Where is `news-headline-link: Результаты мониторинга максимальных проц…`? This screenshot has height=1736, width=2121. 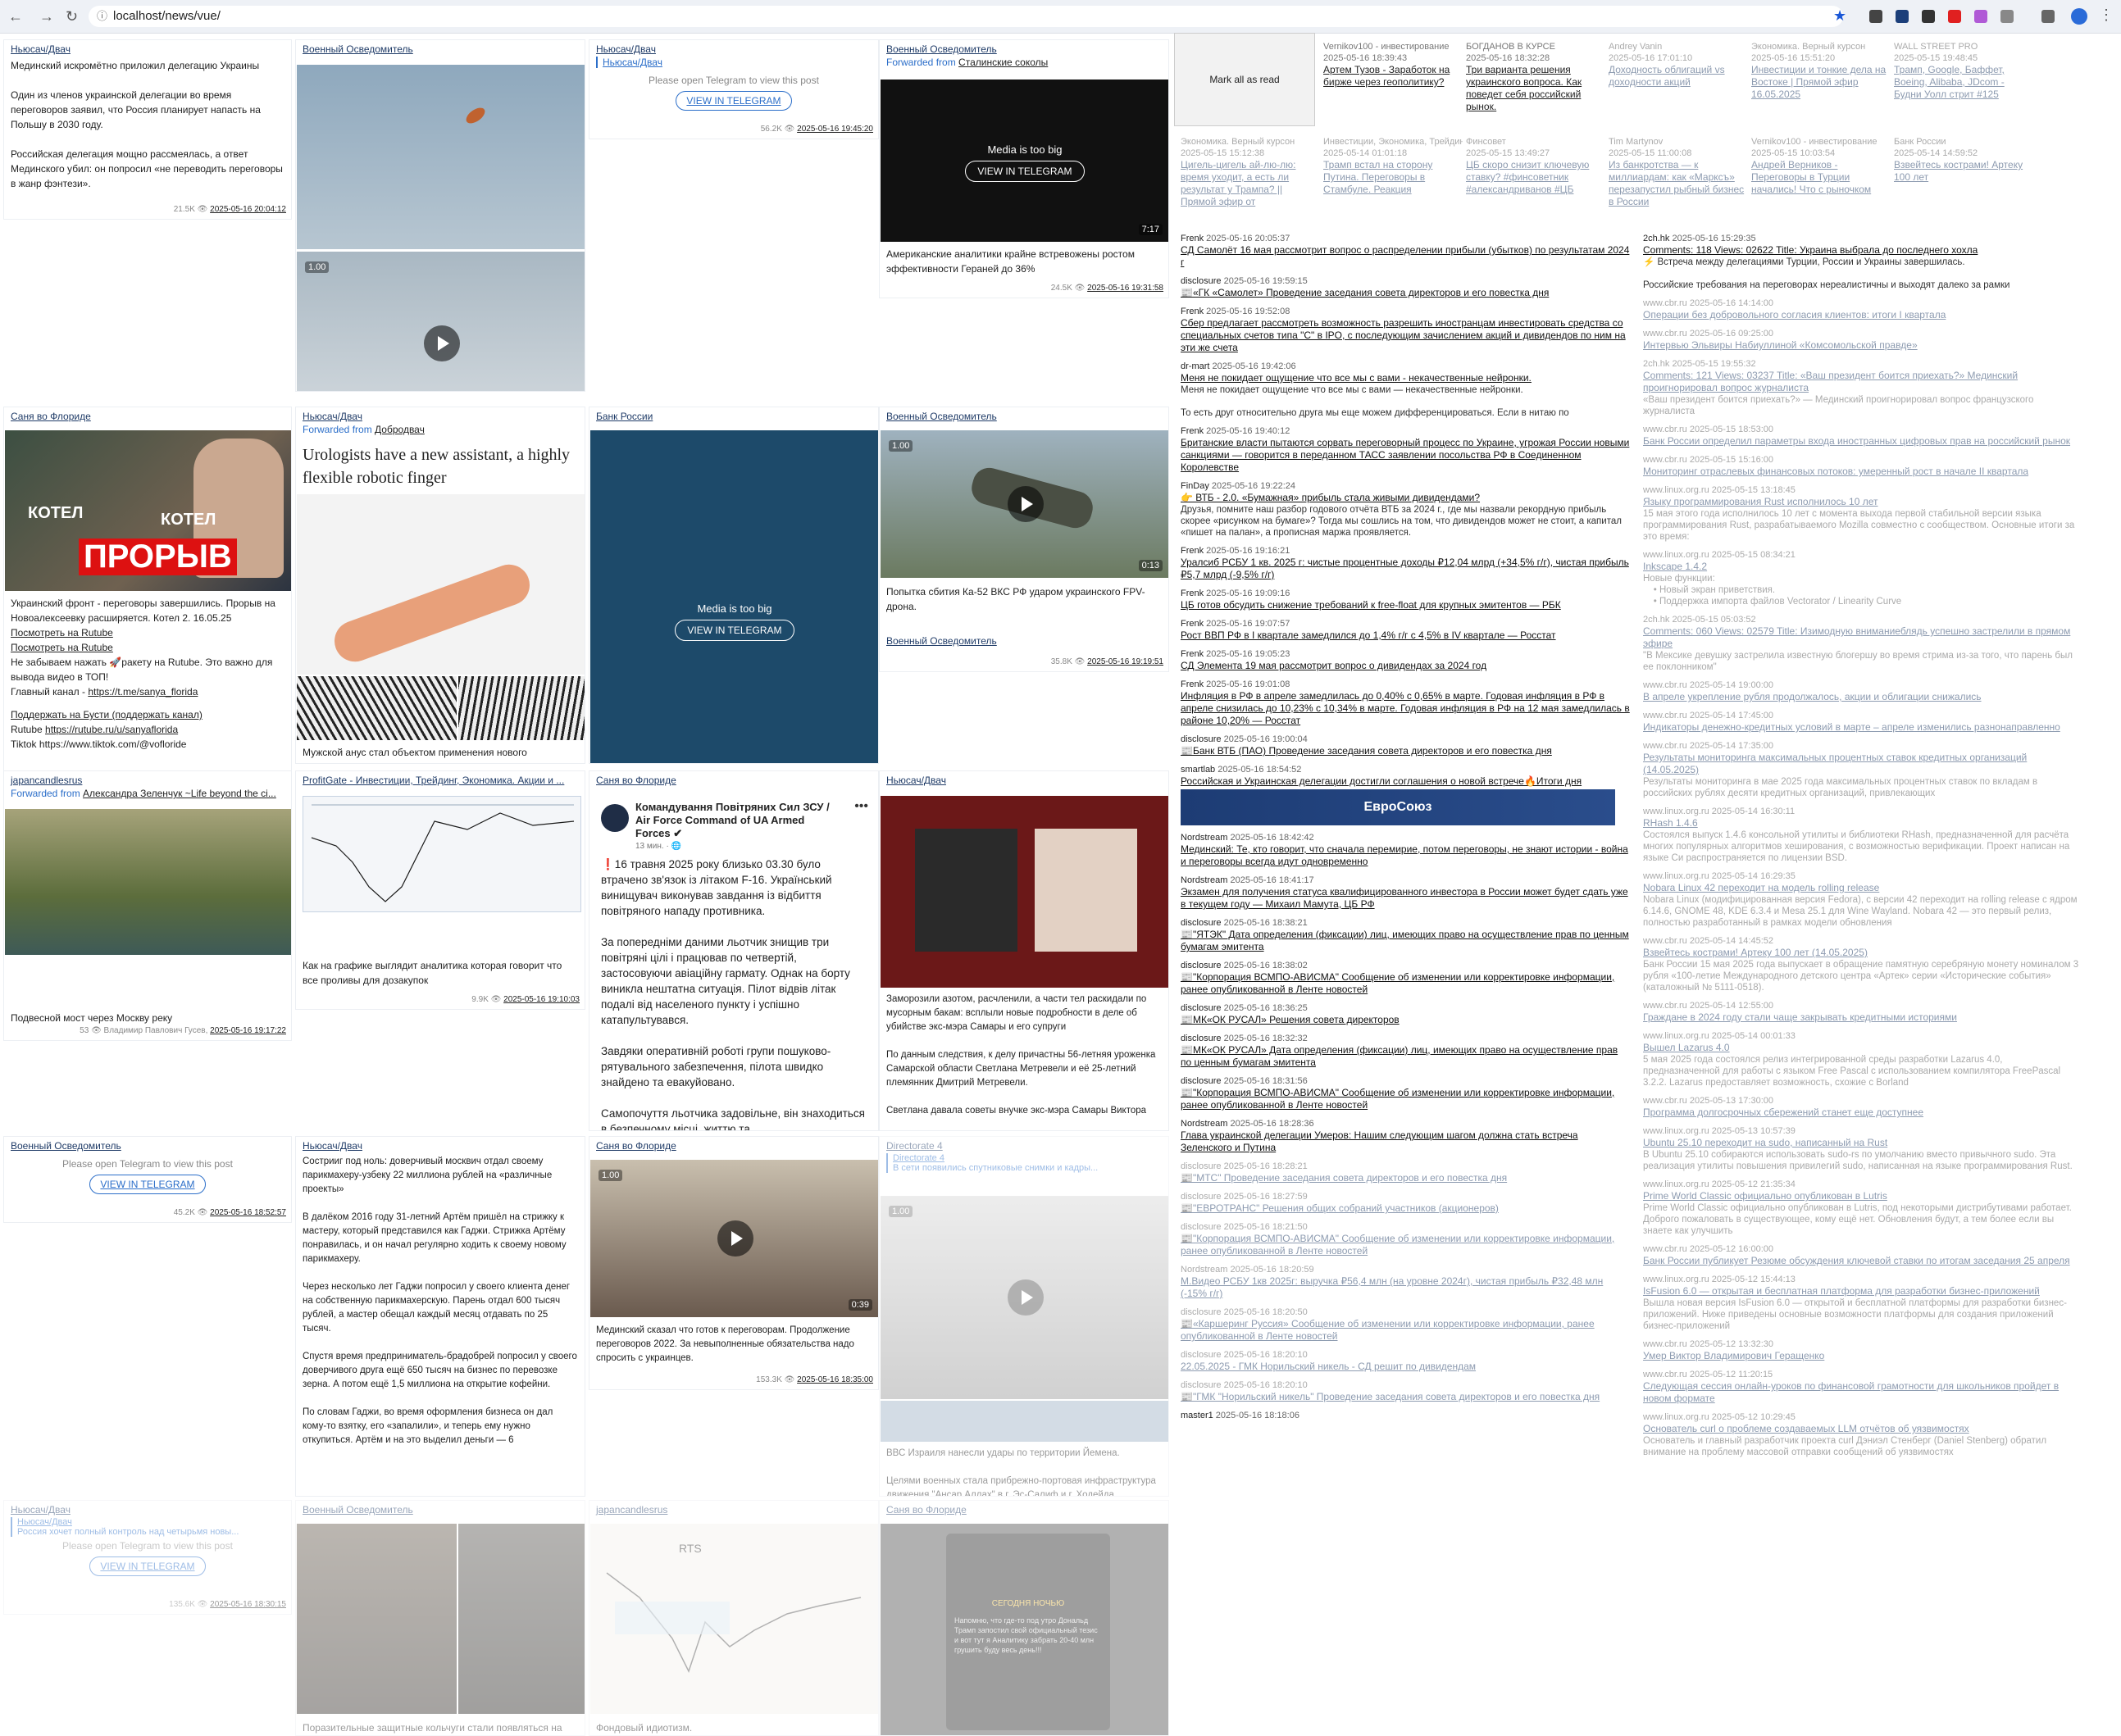
news-headline-link: Результаты мониторинга максимальных проц… is located at coordinates (1835, 763).